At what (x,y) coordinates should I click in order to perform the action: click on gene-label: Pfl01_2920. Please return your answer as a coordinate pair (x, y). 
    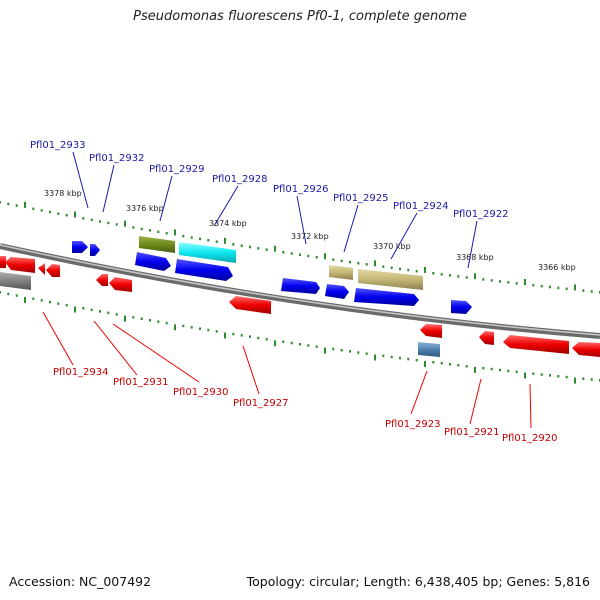
    Looking at the image, I should click on (530, 438).